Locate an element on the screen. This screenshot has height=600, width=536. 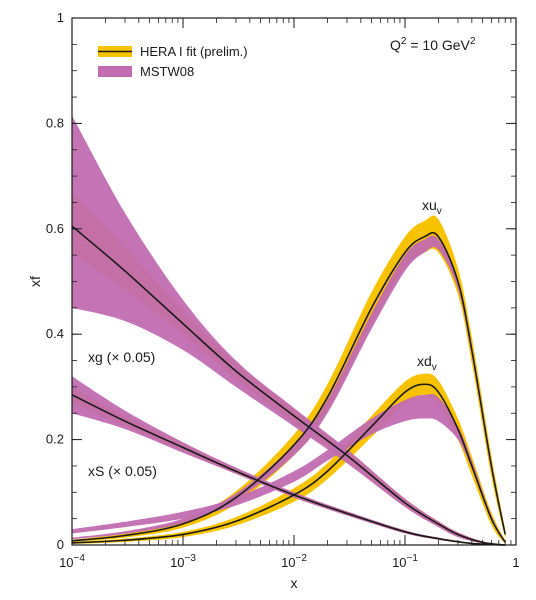
xuv-sub: v is located at coordinates (439, 211).